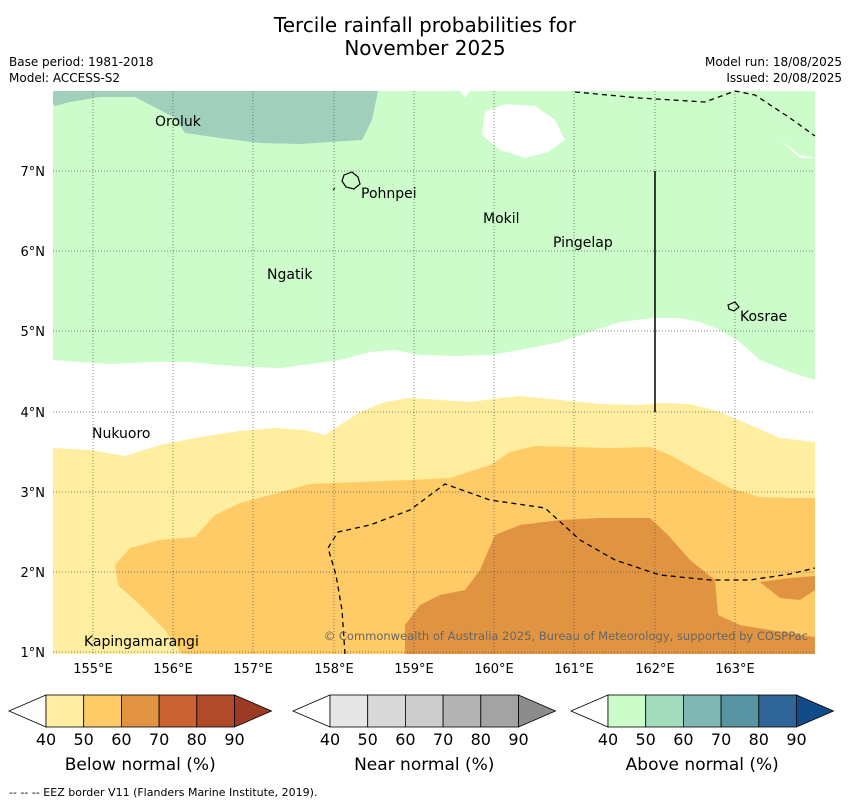  I want to click on lon-label-160: 160°E, so click(494, 669).